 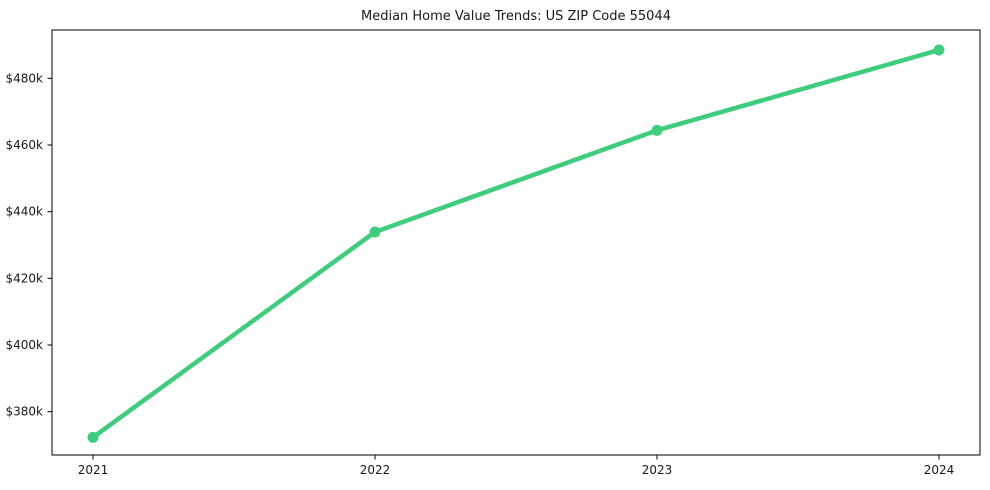 I want to click on y-tick-label: $460k, so click(x=25, y=145).